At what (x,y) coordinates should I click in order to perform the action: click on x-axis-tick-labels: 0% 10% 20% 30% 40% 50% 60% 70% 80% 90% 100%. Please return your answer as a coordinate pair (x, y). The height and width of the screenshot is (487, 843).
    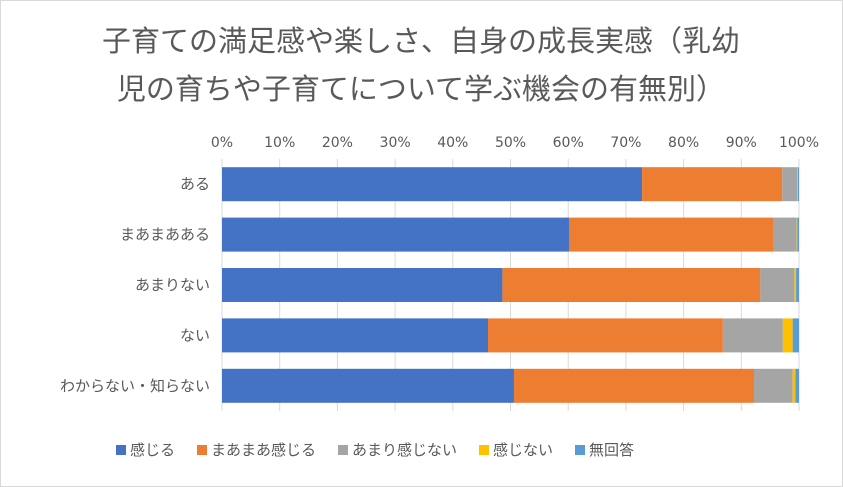
    Looking at the image, I should click on (515, 143).